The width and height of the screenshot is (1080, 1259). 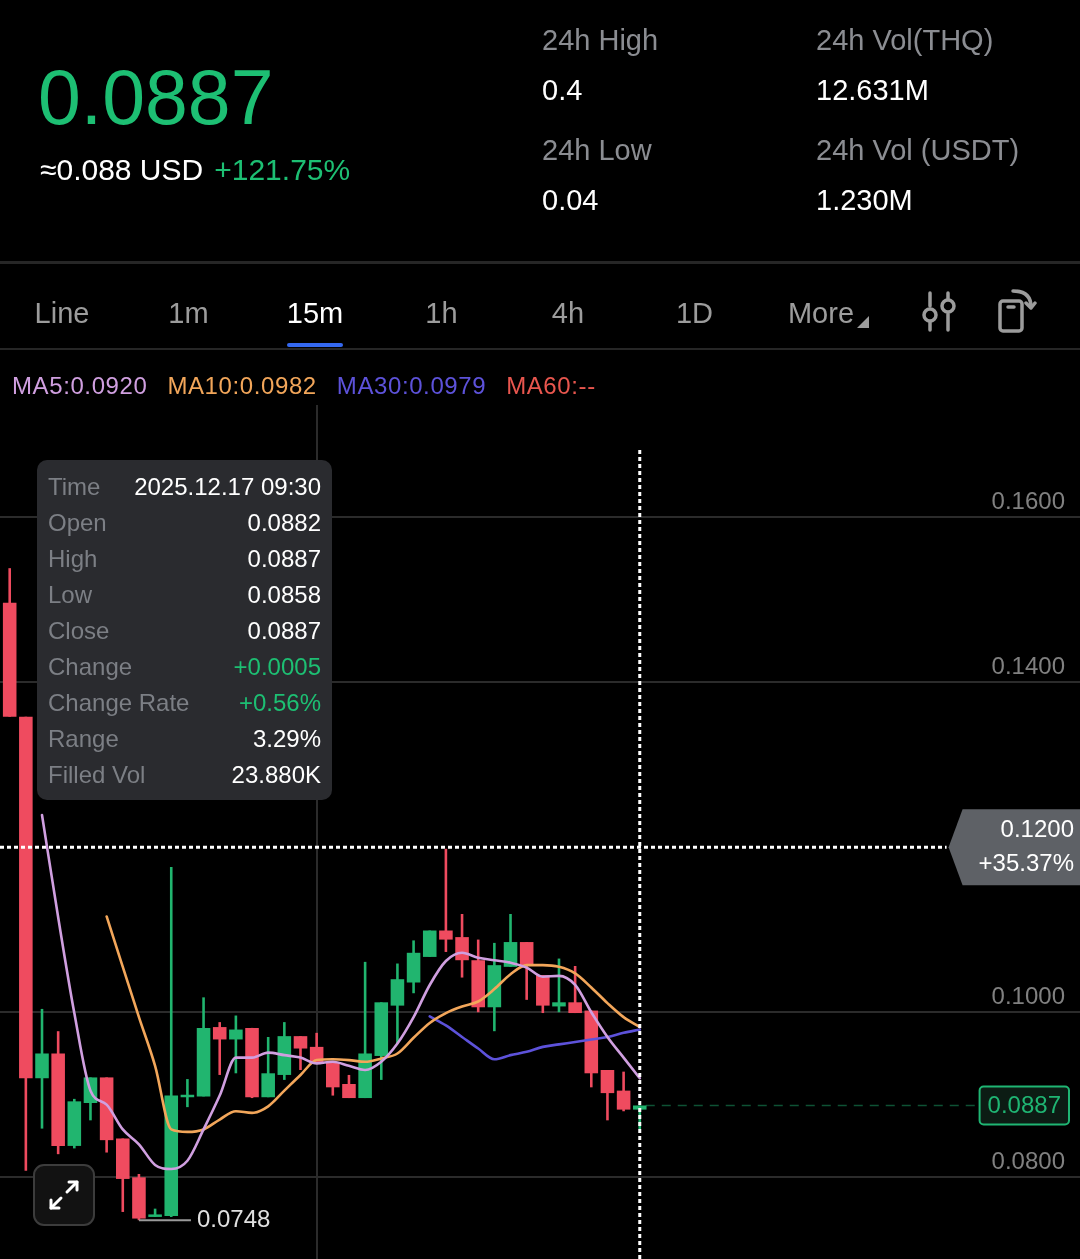 I want to click on text: 24h Vol (USDT), so click(x=918, y=149).